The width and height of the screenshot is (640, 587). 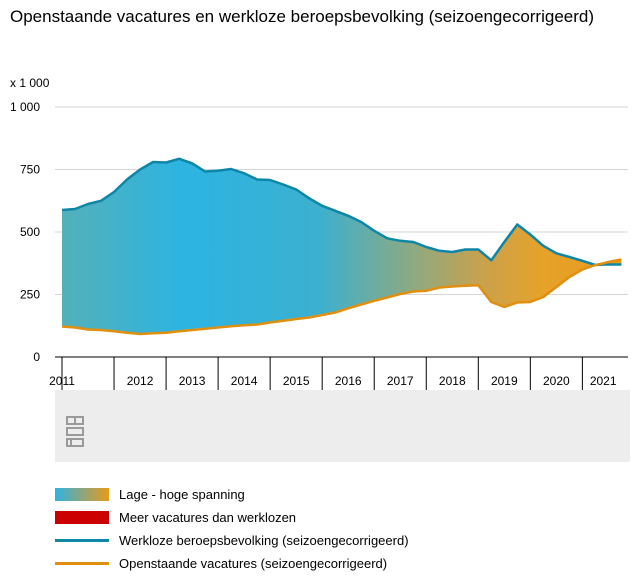 What do you see at coordinates (504, 381) in the screenshot?
I see `x-tick-label: 2019` at bounding box center [504, 381].